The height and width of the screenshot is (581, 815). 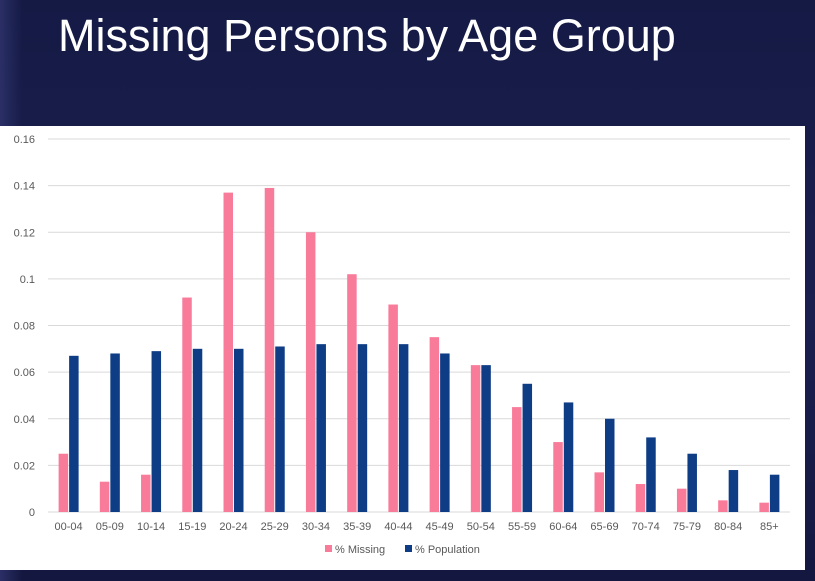 What do you see at coordinates (398, 527) in the screenshot?
I see `x-tick-label: 40-44` at bounding box center [398, 527].